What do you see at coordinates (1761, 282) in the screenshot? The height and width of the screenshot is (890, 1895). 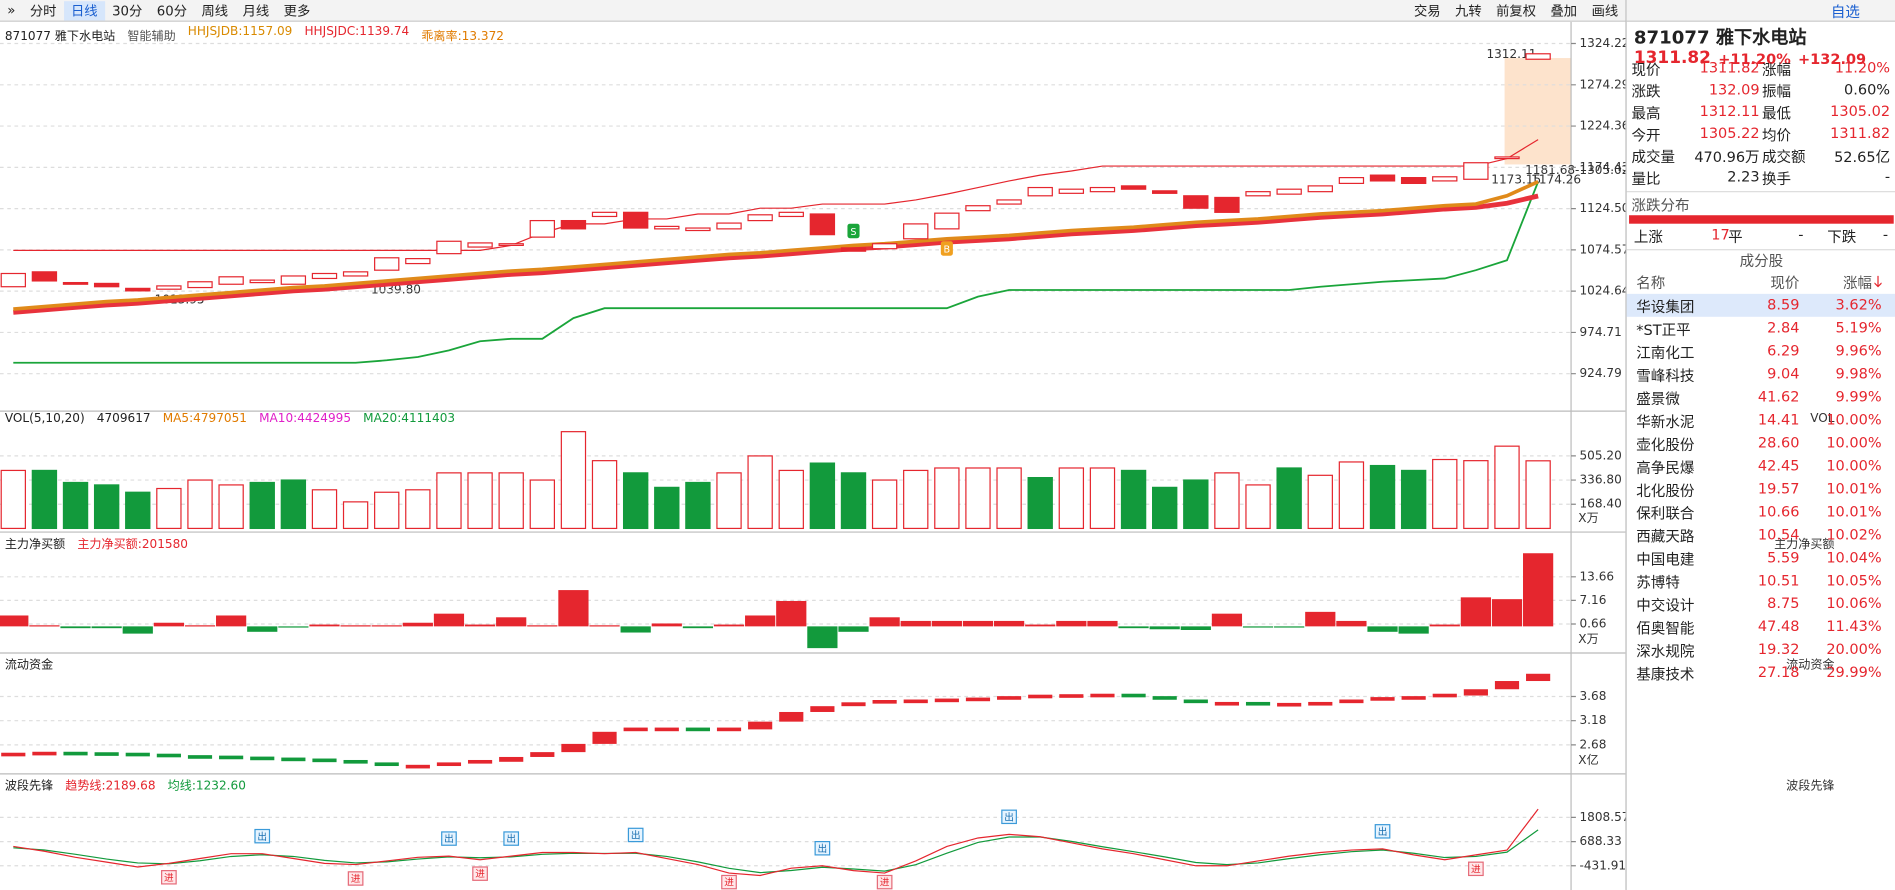 I see `table-header: 名称 现价 涨幅` at bounding box center [1761, 282].